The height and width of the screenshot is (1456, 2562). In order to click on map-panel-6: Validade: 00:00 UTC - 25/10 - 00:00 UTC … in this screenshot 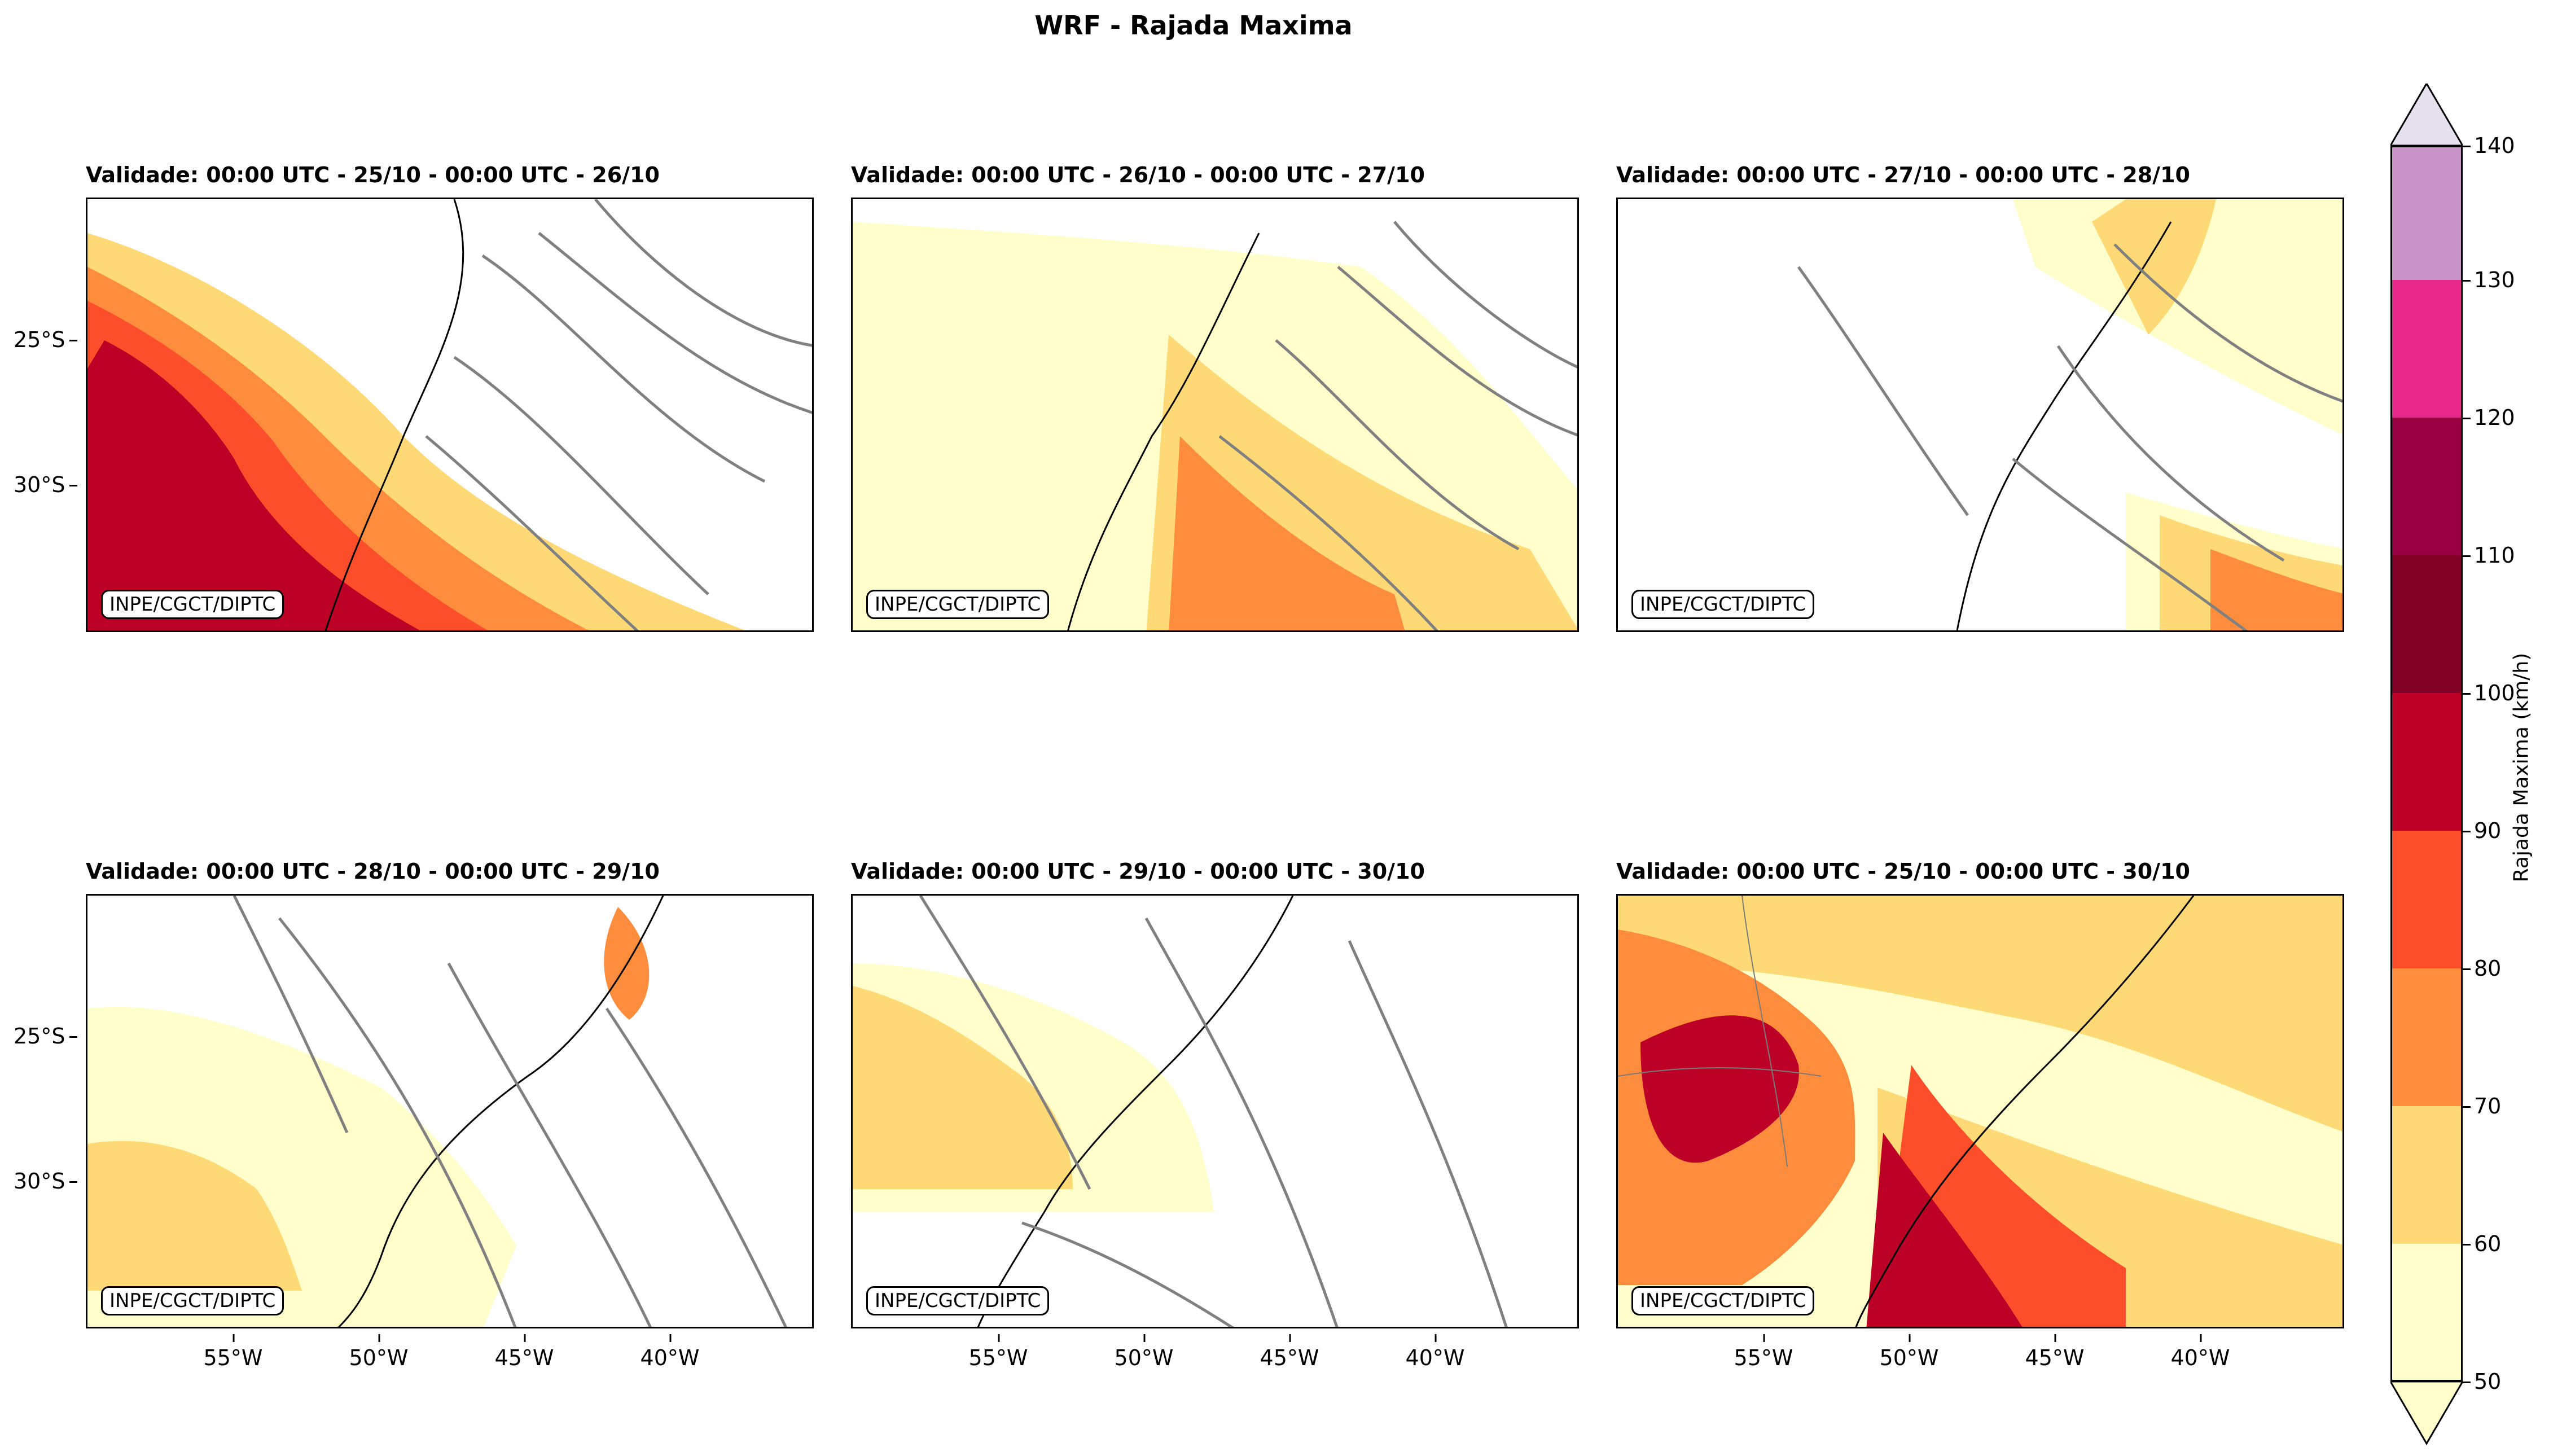, I will do `click(1980, 1114)`.